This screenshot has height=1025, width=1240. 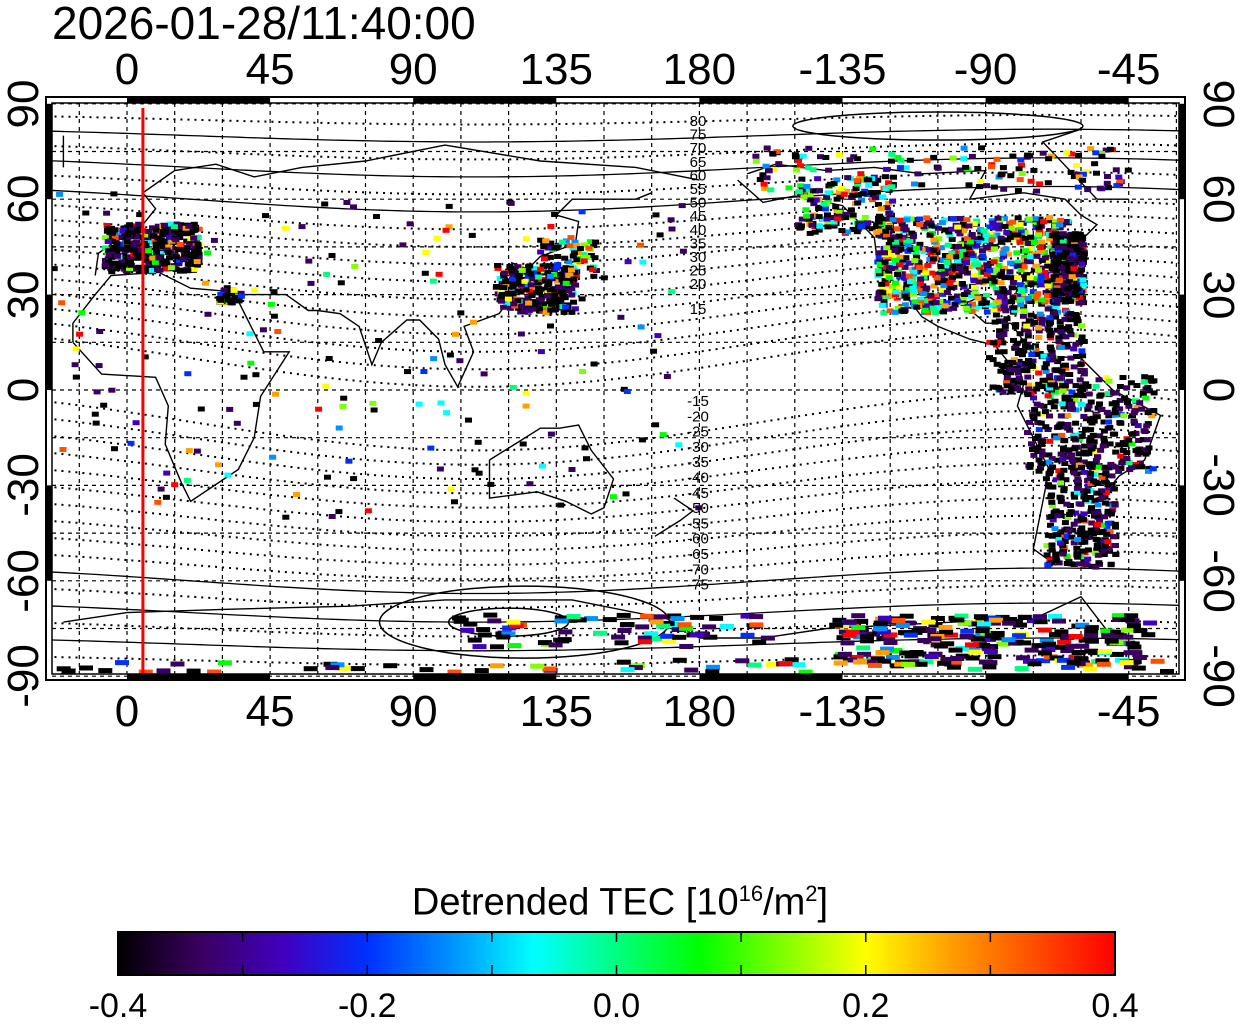 What do you see at coordinates (1217, 390) in the screenshot?
I see `lat-right-tick-label: 0` at bounding box center [1217, 390].